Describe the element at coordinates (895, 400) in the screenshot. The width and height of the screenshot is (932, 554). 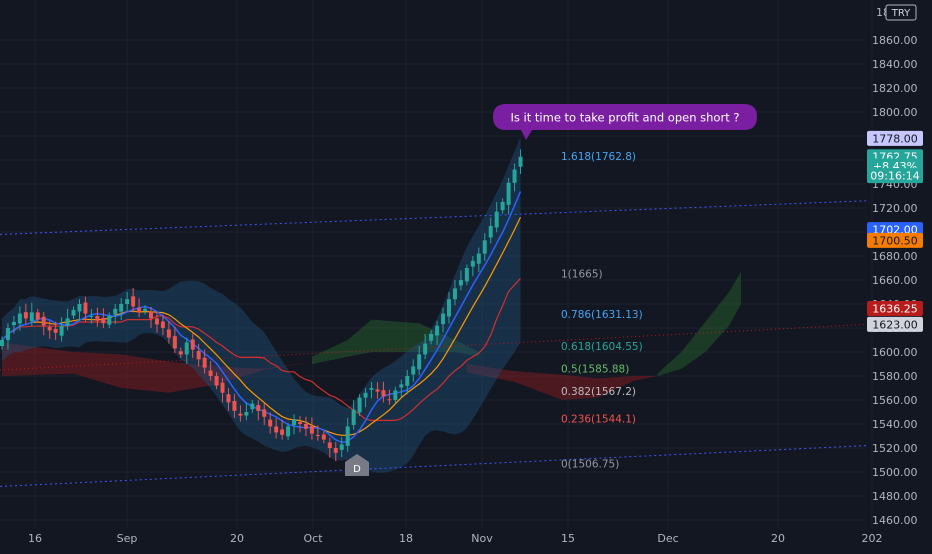
I see `y-tick-label: 1560.00` at that location.